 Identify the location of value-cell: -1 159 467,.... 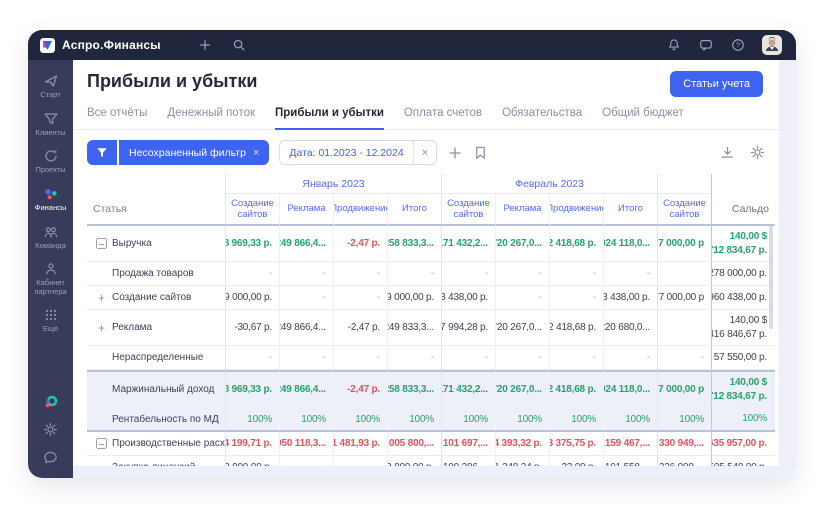
(630, 444).